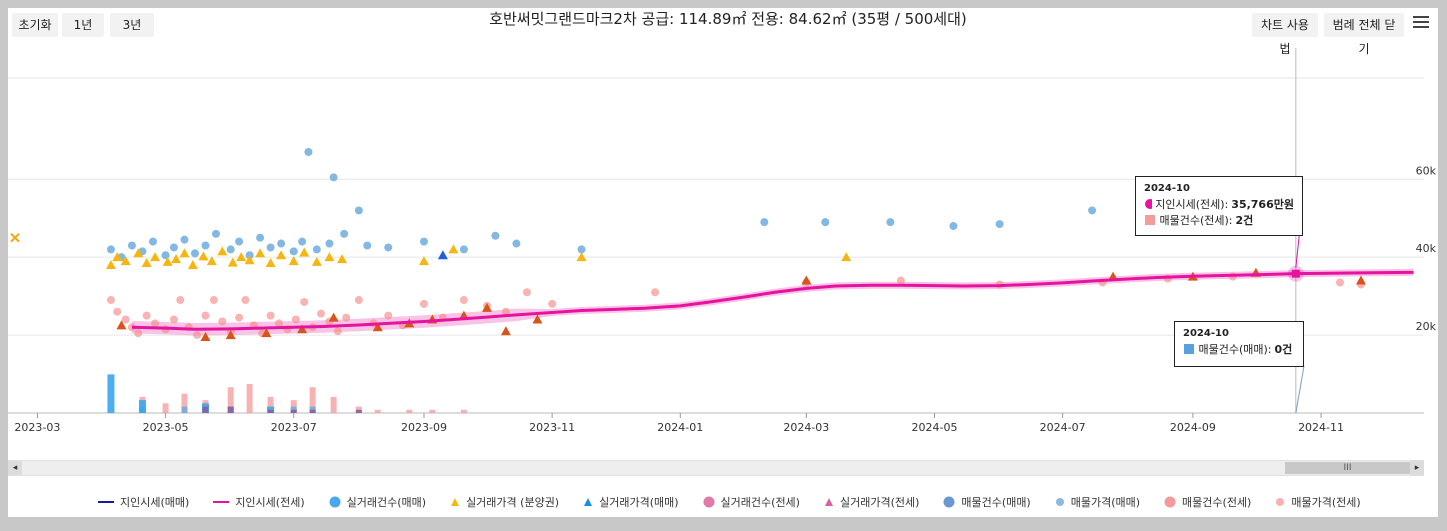 The width and height of the screenshot is (1447, 531). I want to click on legend-item: 실거래건수(전세), so click(751, 502).